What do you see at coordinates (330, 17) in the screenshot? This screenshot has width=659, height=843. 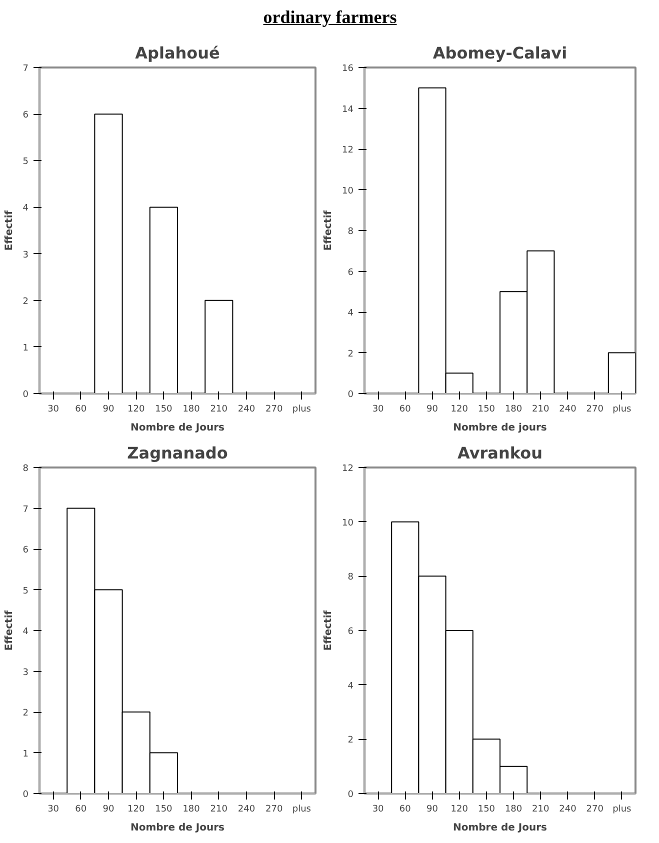 I see `text: ordinary farmers` at bounding box center [330, 17].